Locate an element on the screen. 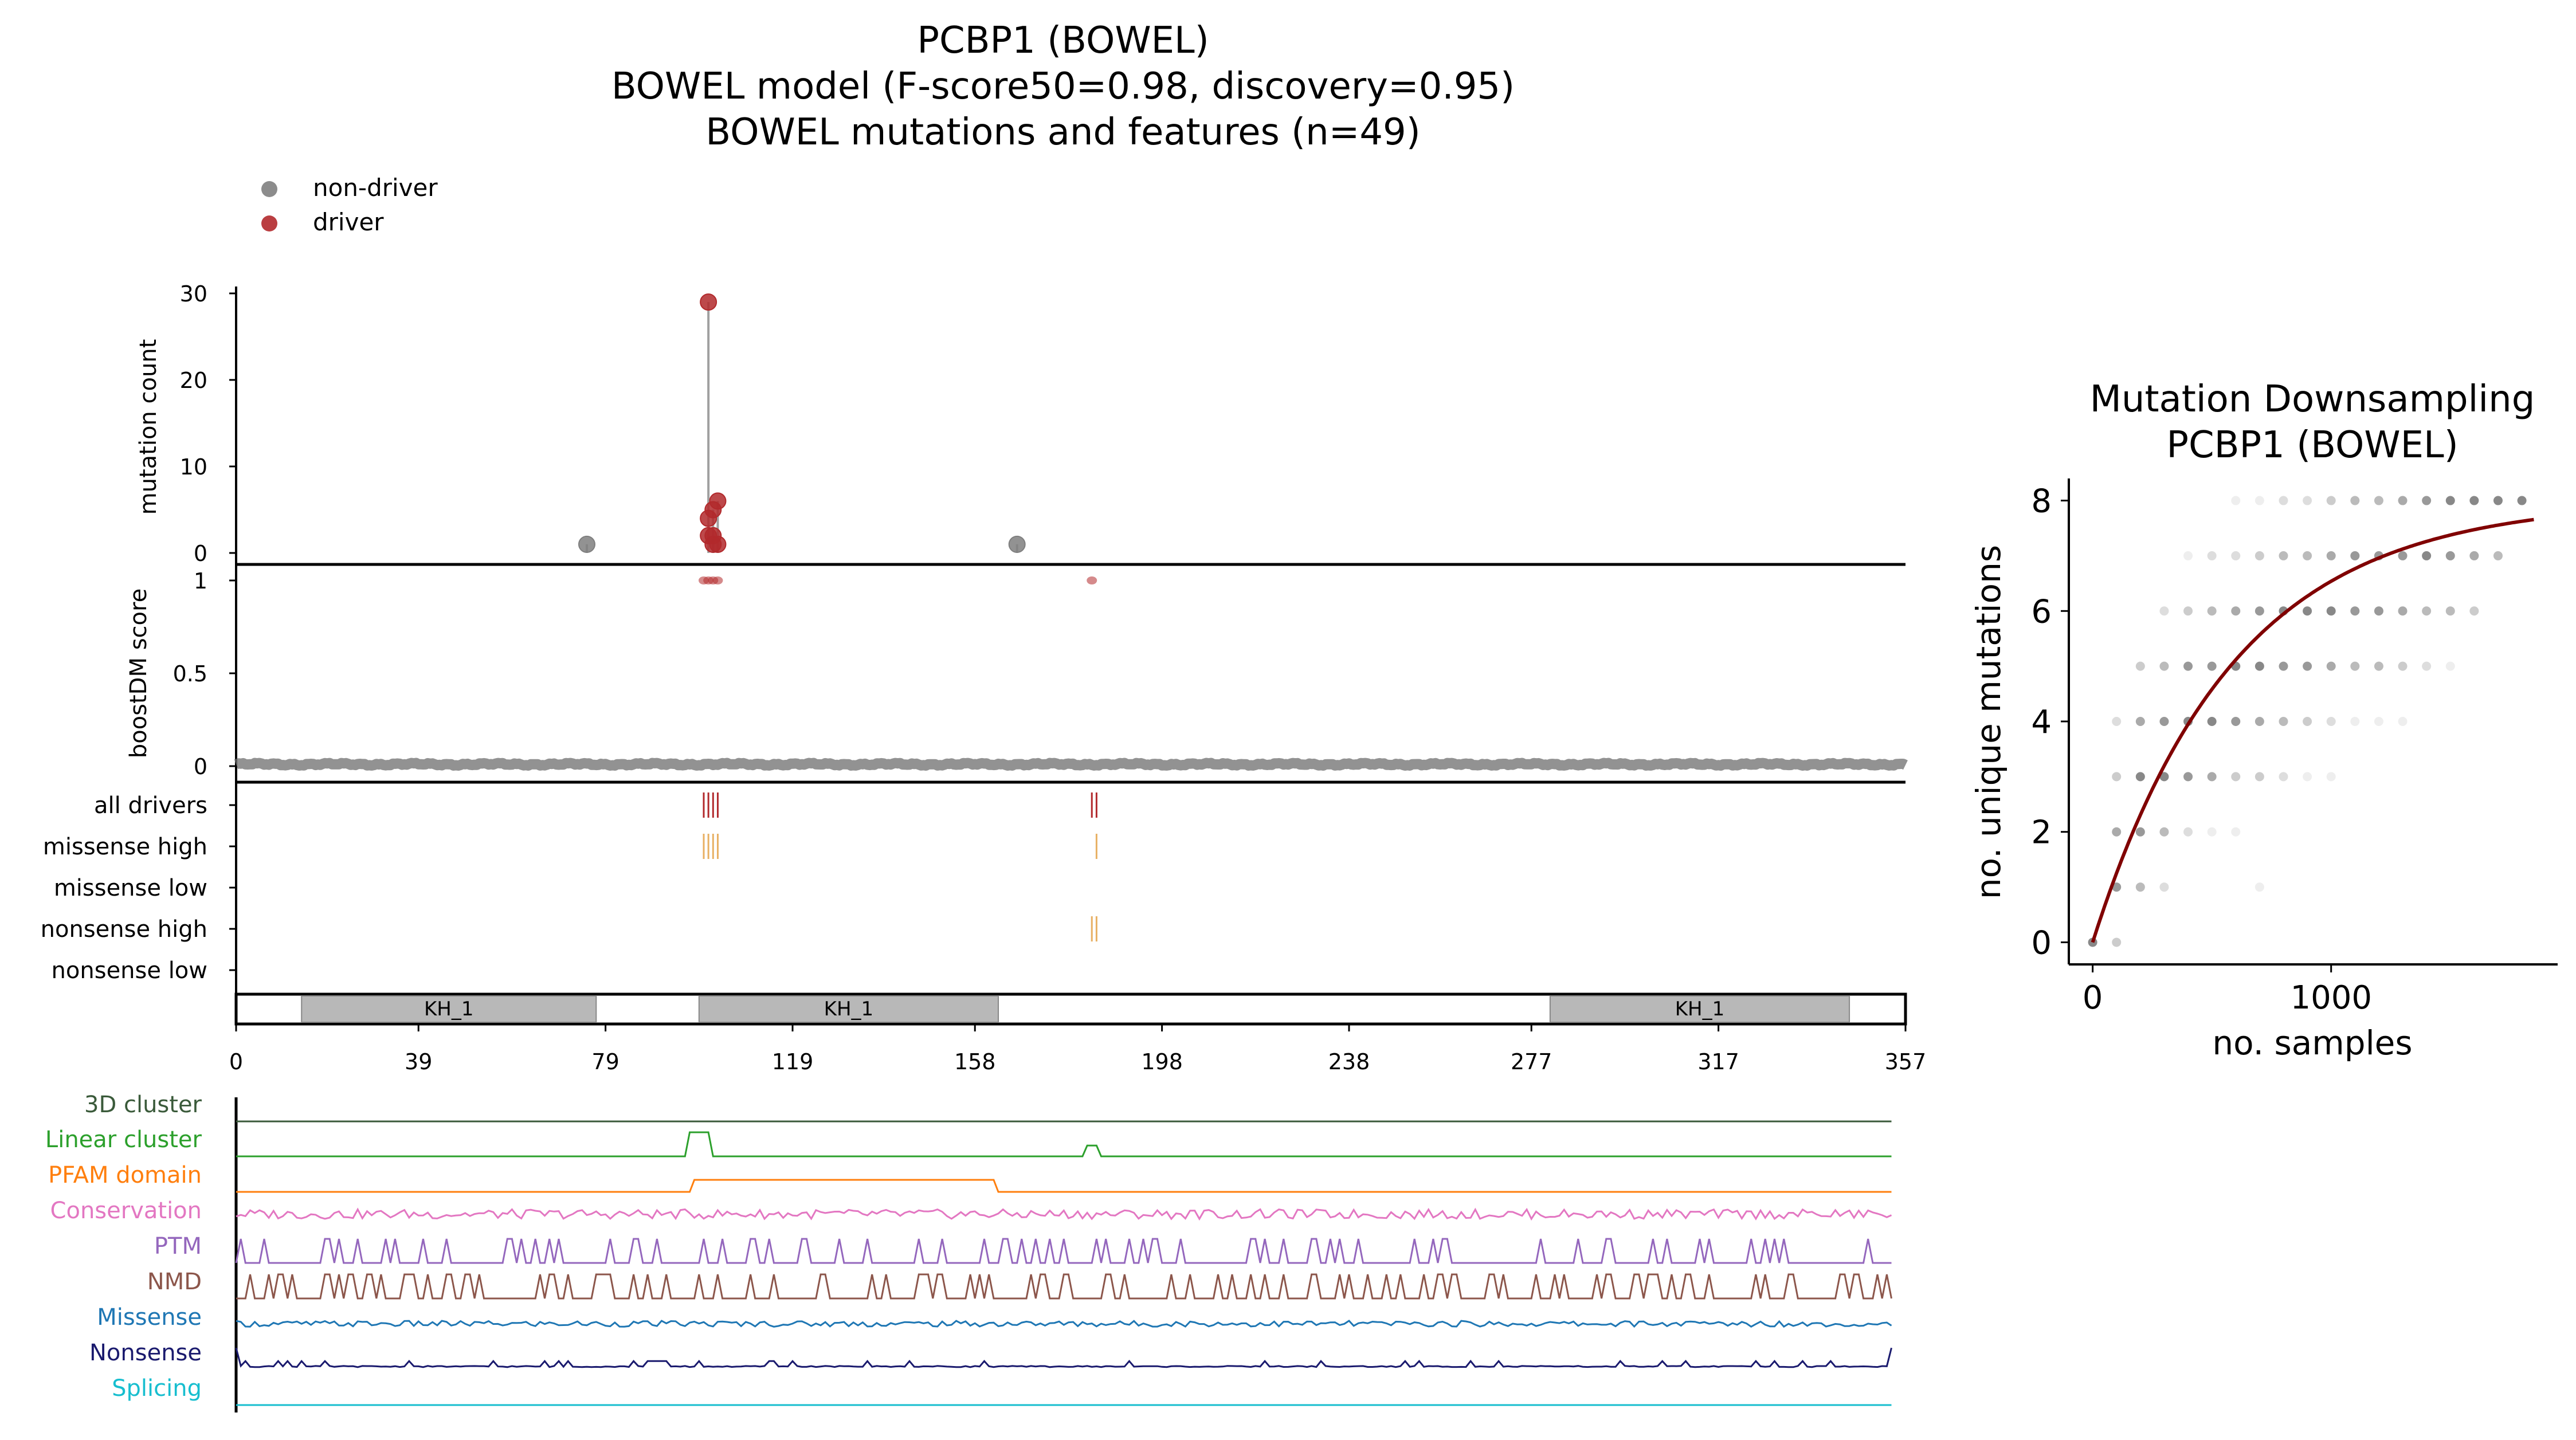 The image size is (2576, 1440). feature-label: Splicing is located at coordinates (157, 1388).